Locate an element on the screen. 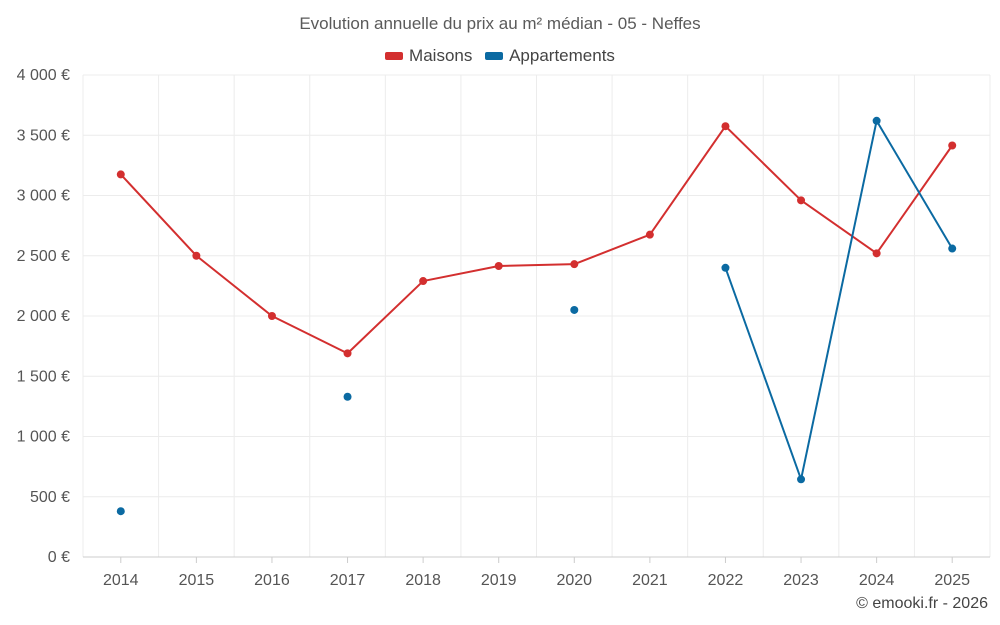 The height and width of the screenshot is (625, 1000). x-tick-label: 2018 is located at coordinates (423, 580).